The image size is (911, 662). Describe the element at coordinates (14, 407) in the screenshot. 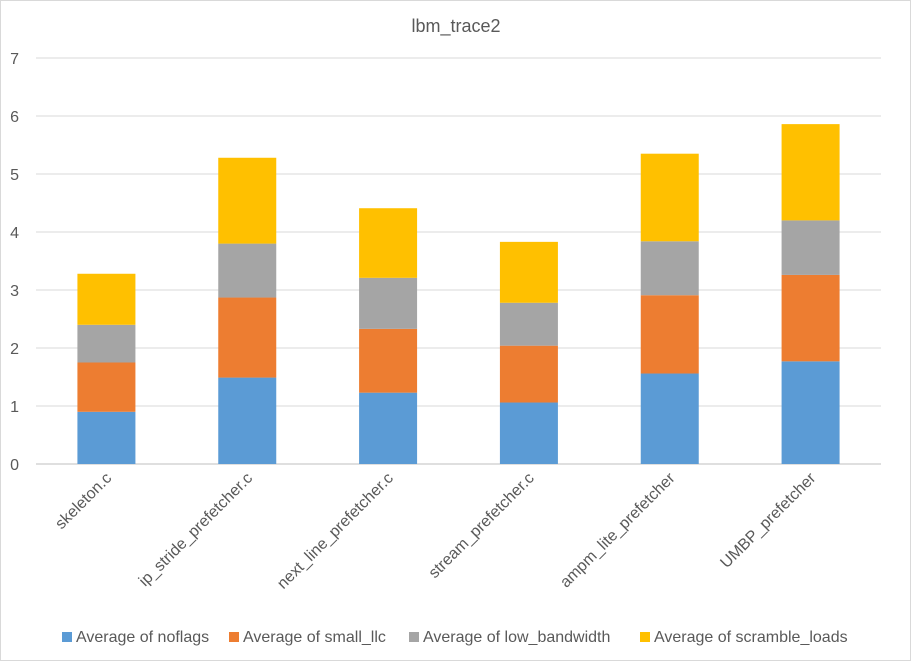

I see `y-tick-label: 1` at that location.